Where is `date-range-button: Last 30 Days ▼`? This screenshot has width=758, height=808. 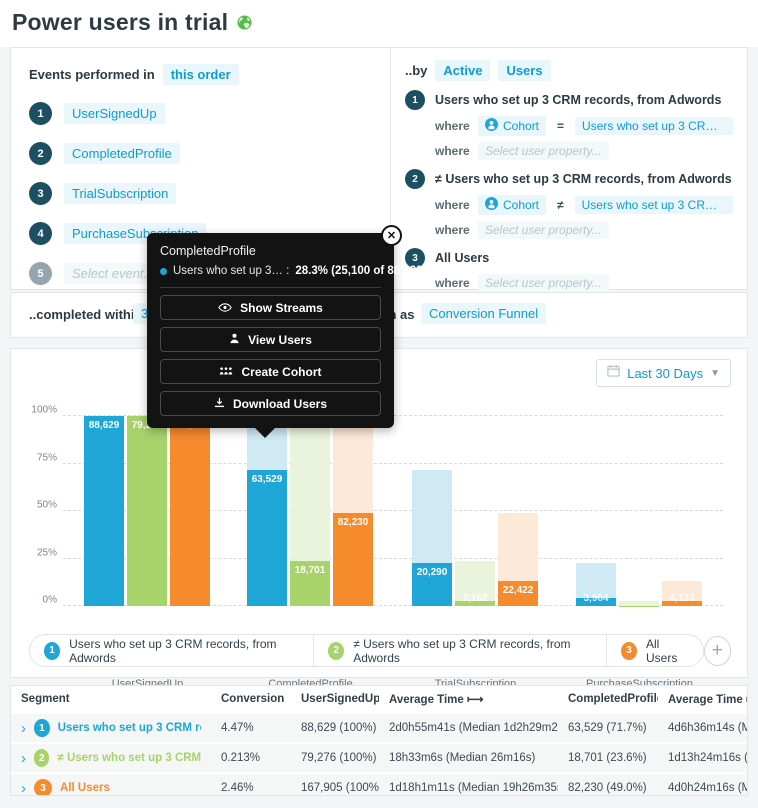
date-range-button: Last 30 Days ▼ is located at coordinates (663, 373).